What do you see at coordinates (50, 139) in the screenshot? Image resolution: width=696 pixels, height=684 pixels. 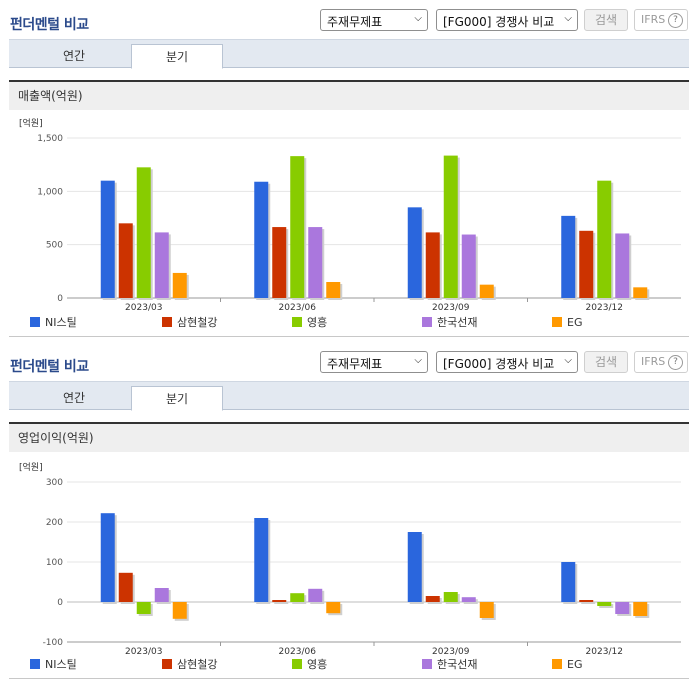 I see `y-tick-label: 1,500` at bounding box center [50, 139].